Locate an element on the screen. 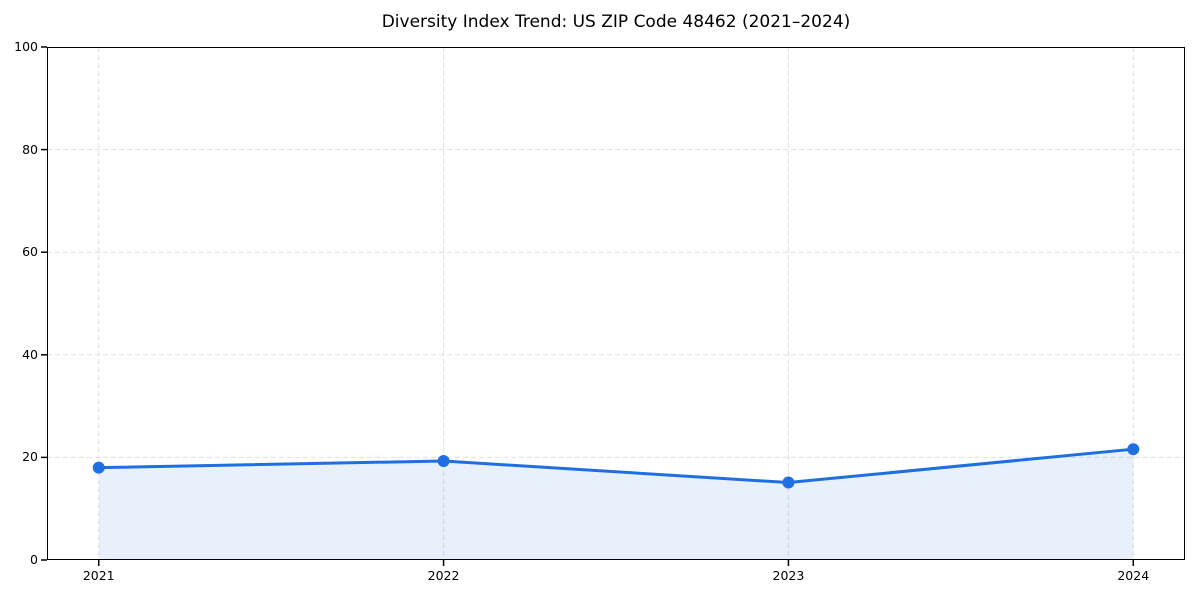  x-tick-label: 2023 is located at coordinates (788, 575).